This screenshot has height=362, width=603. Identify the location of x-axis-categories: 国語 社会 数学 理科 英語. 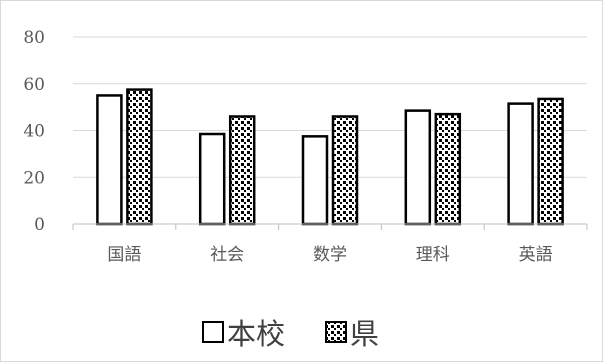
(329, 255).